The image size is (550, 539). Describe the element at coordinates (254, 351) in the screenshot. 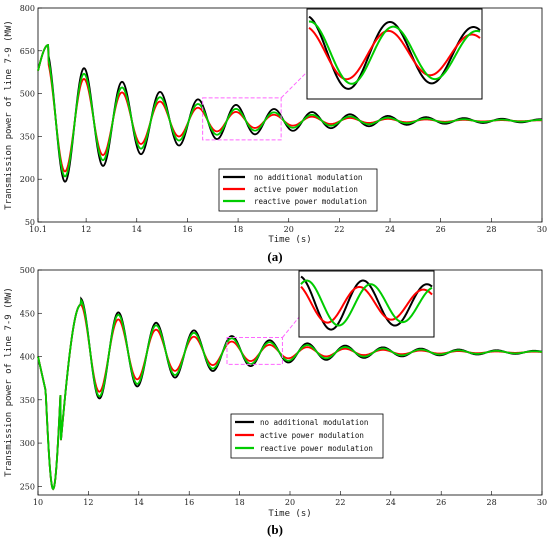

I see `zoom-region-b` at that location.